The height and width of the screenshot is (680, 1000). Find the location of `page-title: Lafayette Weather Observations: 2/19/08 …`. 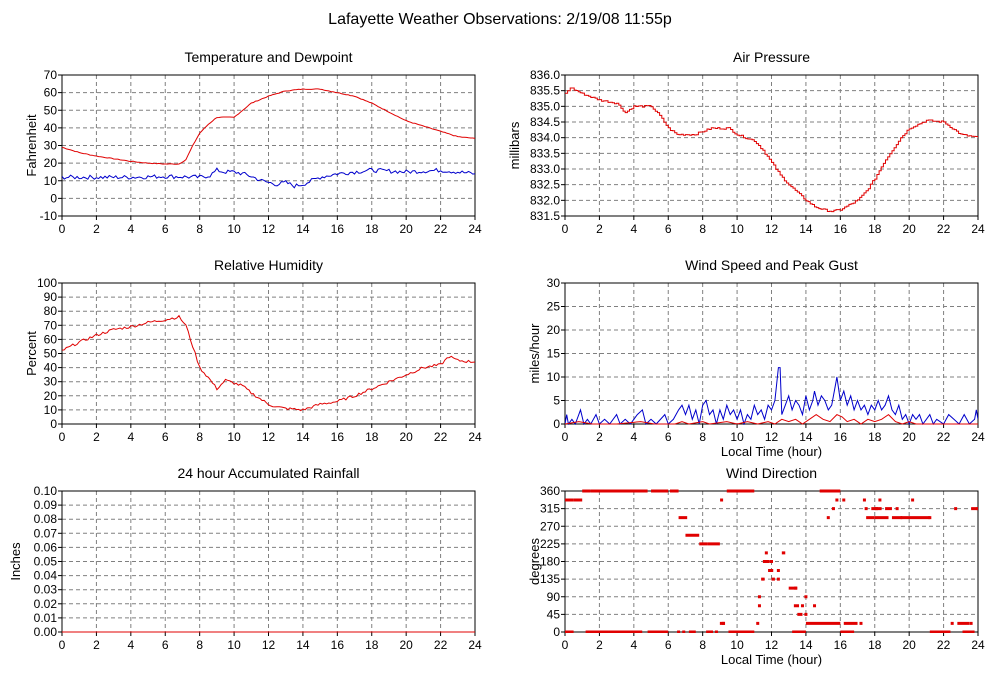

page-title: Lafayette Weather Observations: 2/19/08 … is located at coordinates (500, 19).